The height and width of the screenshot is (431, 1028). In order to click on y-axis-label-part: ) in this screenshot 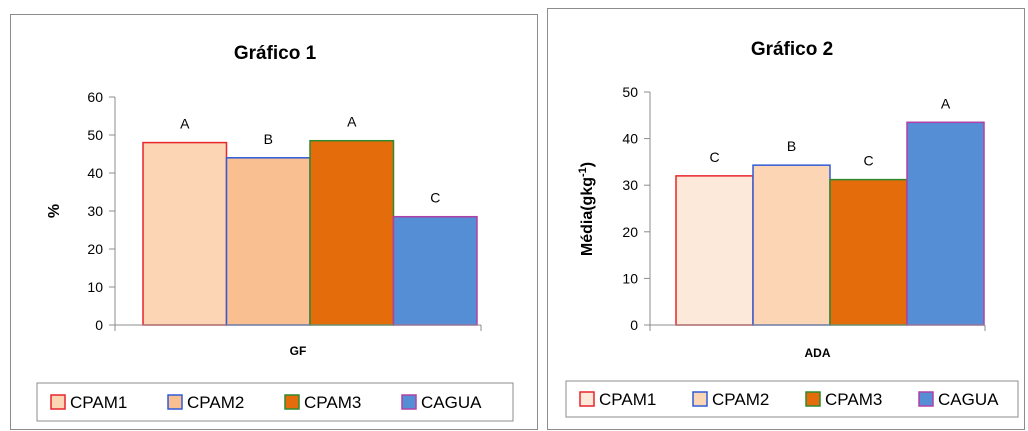, I will do `click(587, 164)`.